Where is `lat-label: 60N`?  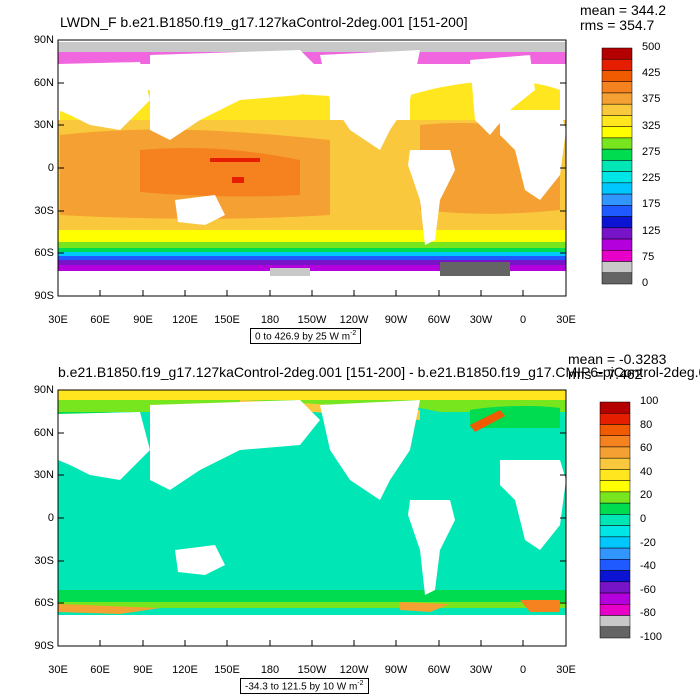
lat-label: 60N is located at coordinates (43, 433).